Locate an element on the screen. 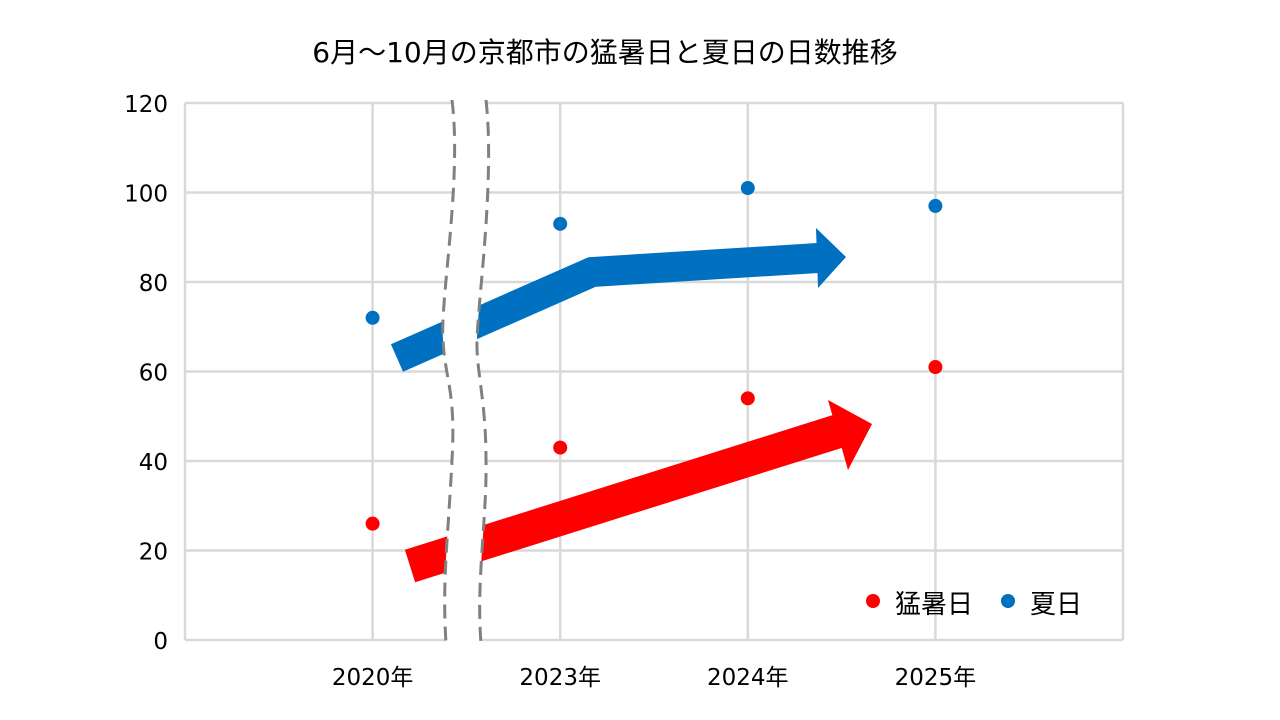 This screenshot has height=720, width=1280. legend: 猛暑日 夏日 is located at coordinates (974, 605).